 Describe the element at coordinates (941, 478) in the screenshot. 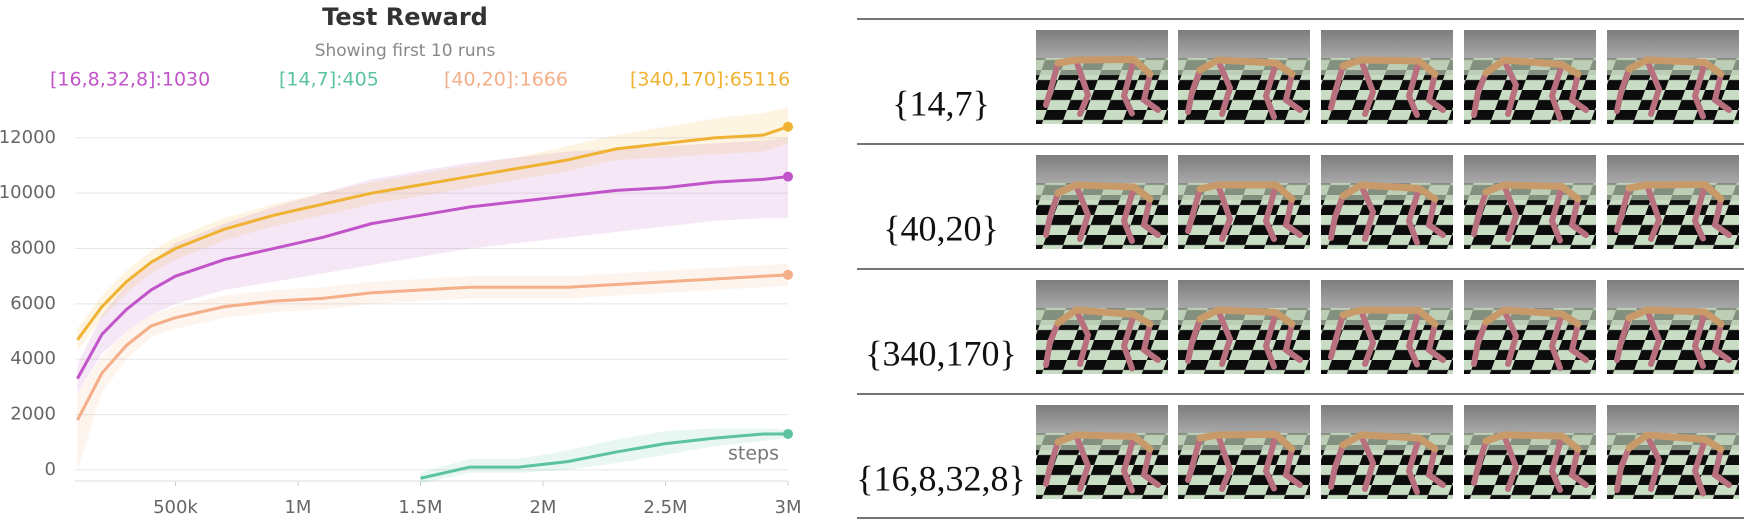

I see `row-label: {16,8,32,8}` at that location.